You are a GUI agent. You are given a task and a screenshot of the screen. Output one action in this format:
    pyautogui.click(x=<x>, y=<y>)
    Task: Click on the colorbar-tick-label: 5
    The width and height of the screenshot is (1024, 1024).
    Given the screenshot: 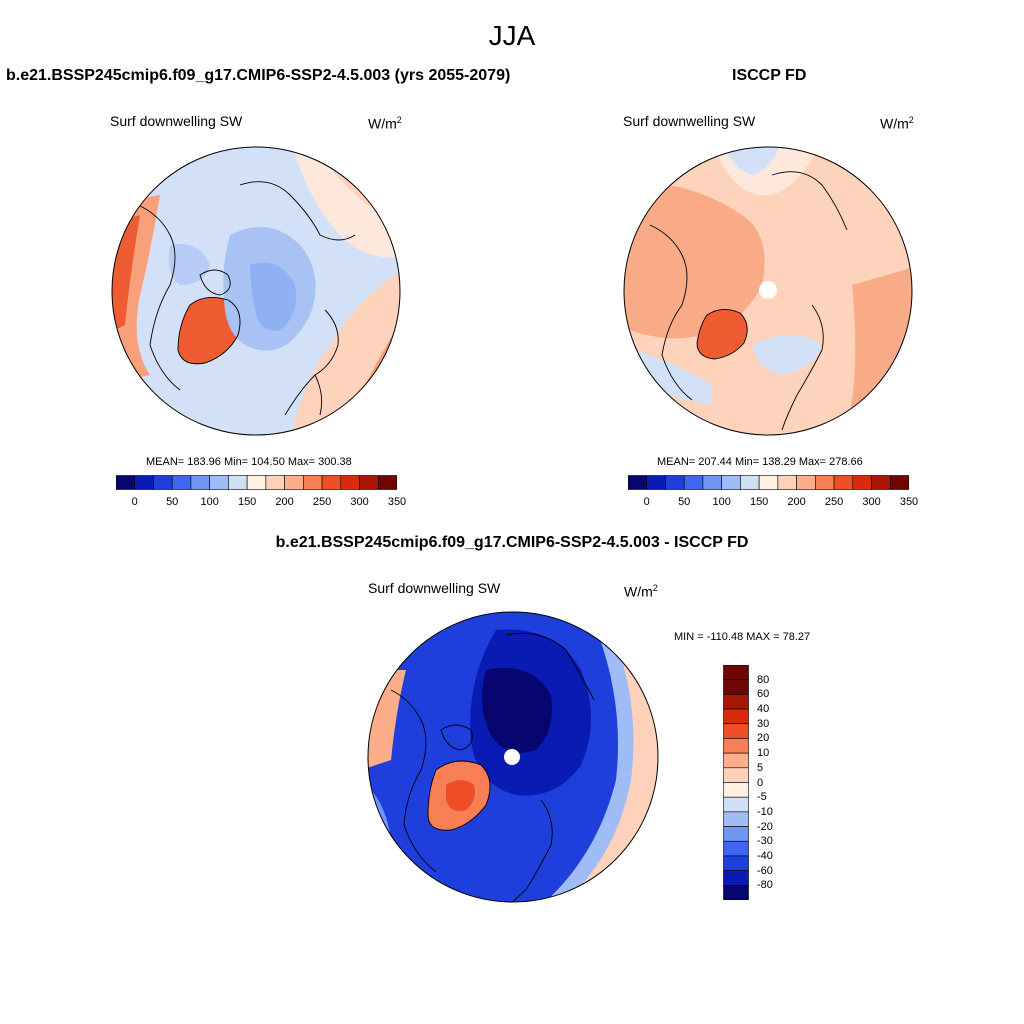 What is the action you would take?
    pyautogui.click(x=760, y=767)
    